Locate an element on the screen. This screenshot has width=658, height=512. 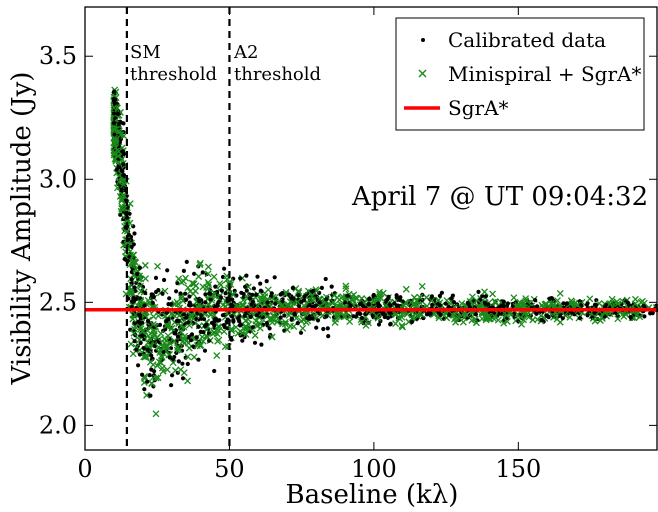
x-tick-label: 50 is located at coordinates (229, 469).